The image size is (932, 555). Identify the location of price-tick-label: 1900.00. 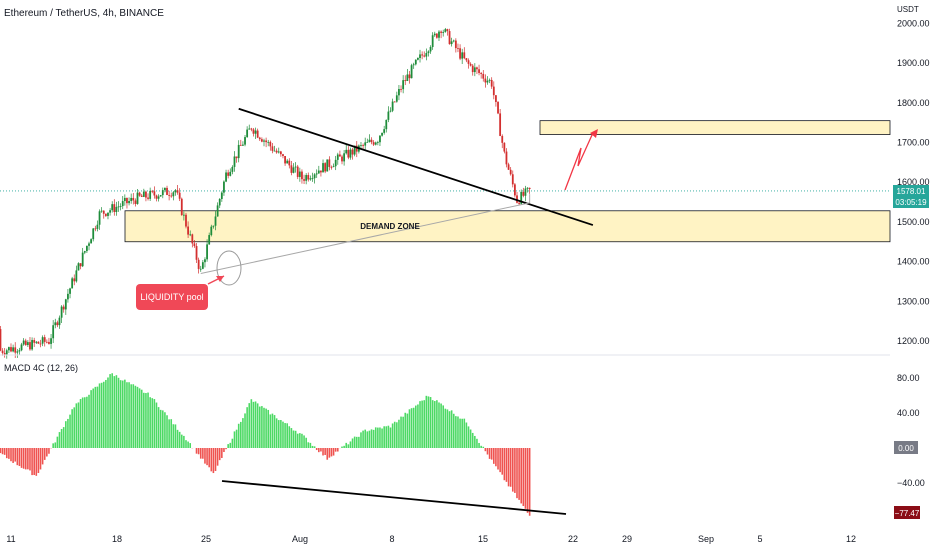
(913, 63).